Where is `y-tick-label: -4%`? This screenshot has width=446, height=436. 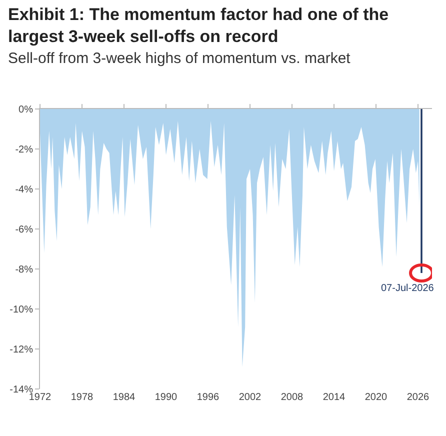 y-tick-label: -4% is located at coordinates (24, 190).